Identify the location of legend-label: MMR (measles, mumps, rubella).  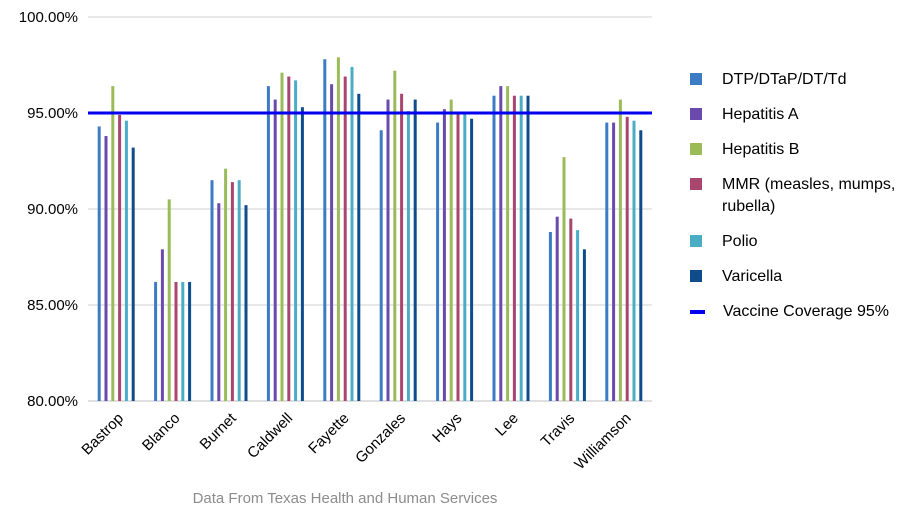
(809, 195).